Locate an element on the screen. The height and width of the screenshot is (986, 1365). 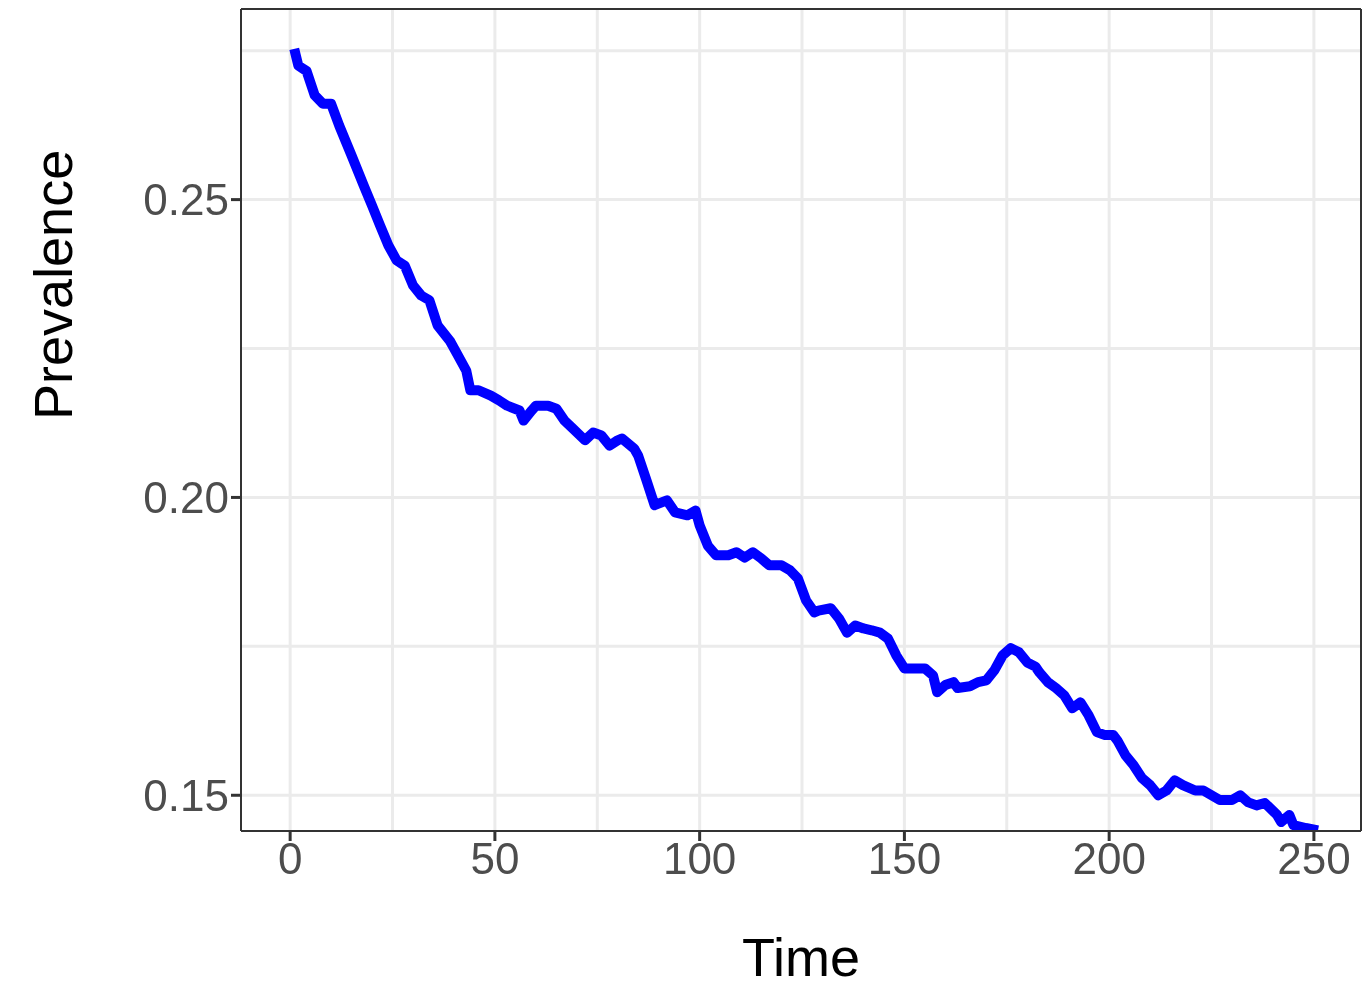
x-tick-label: 200 is located at coordinates (1109, 859).